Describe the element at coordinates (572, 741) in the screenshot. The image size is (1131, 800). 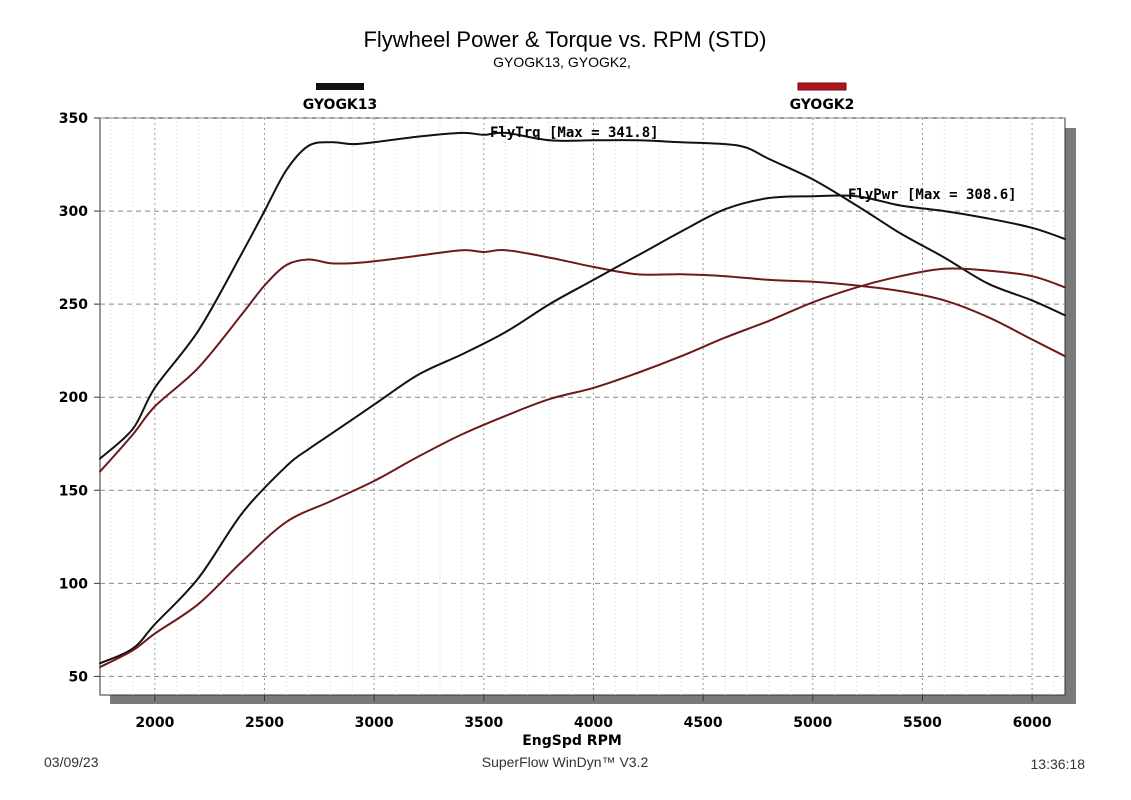
I see `x-axis-title: EngSpd RPM` at that location.